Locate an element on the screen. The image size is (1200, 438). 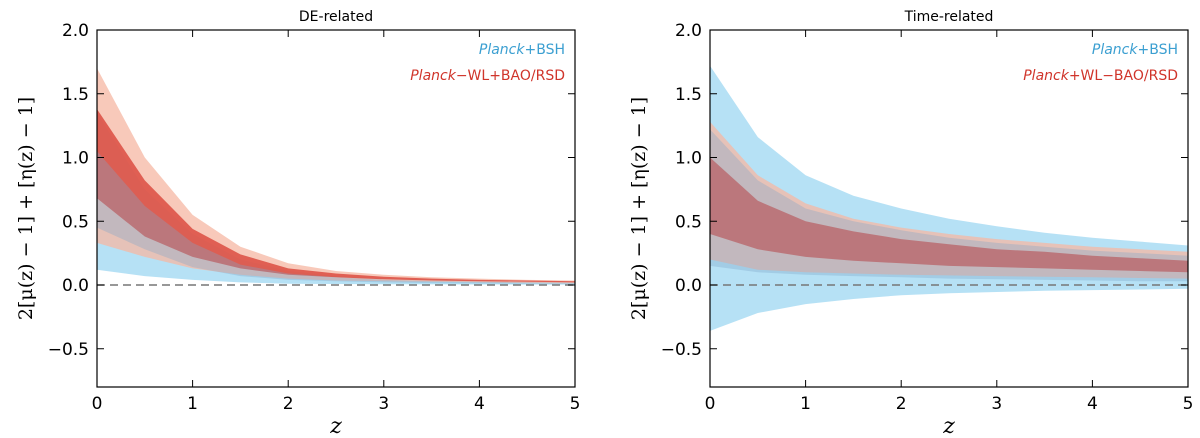
legend-entry-red: Planck−WL+BAO/RSD is located at coordinates (487, 76).